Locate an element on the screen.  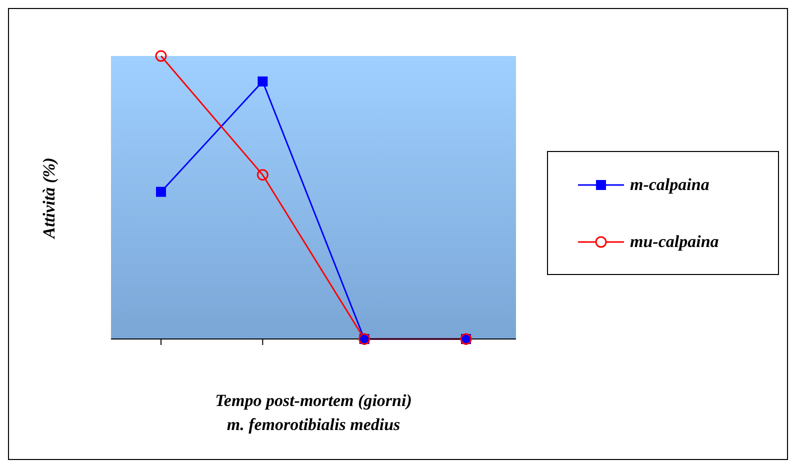
legend-label: mu-calpaina is located at coordinates (674, 242).